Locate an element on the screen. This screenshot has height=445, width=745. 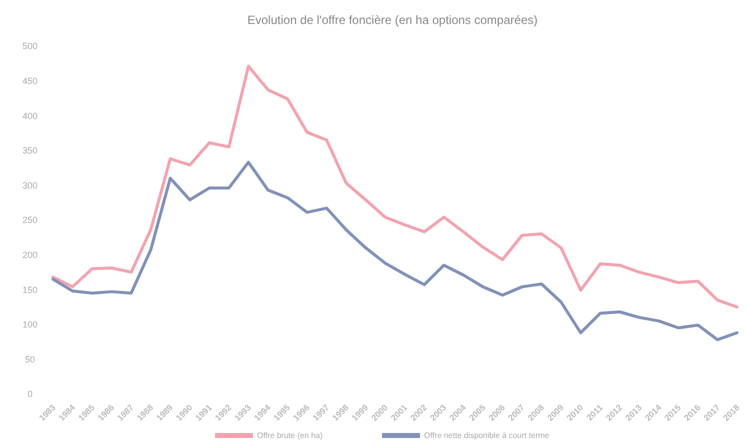
y-tick-label: 350 is located at coordinates (30, 151).